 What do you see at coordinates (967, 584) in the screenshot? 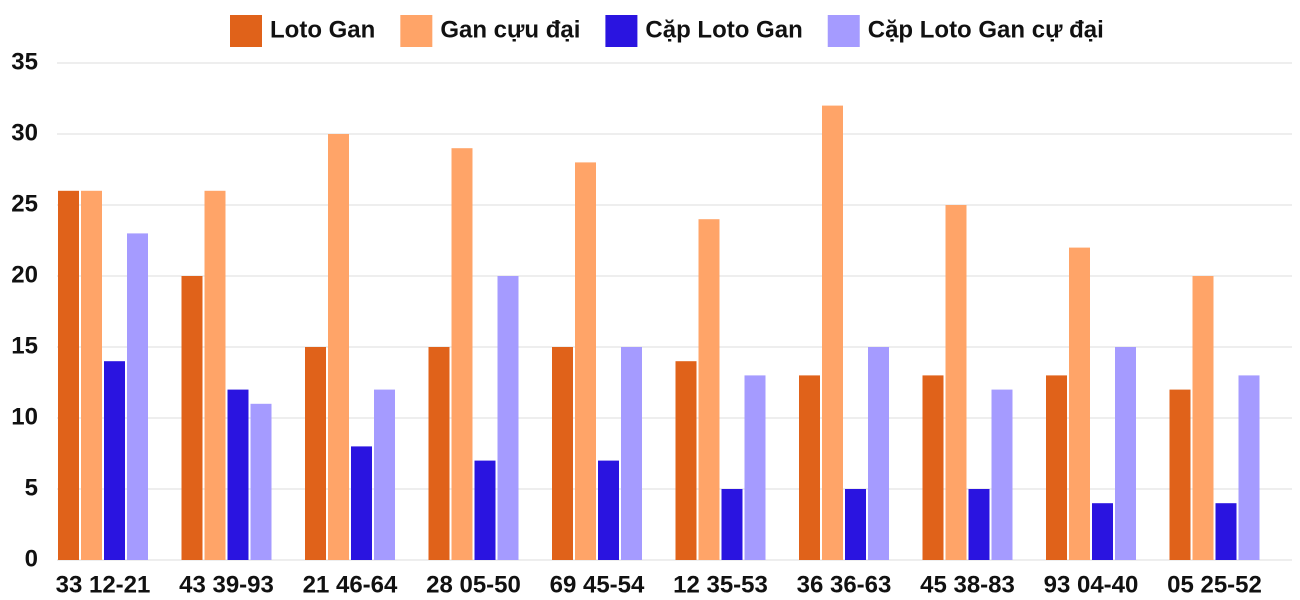
I see `x-tick-label: 45 38-83` at bounding box center [967, 584].